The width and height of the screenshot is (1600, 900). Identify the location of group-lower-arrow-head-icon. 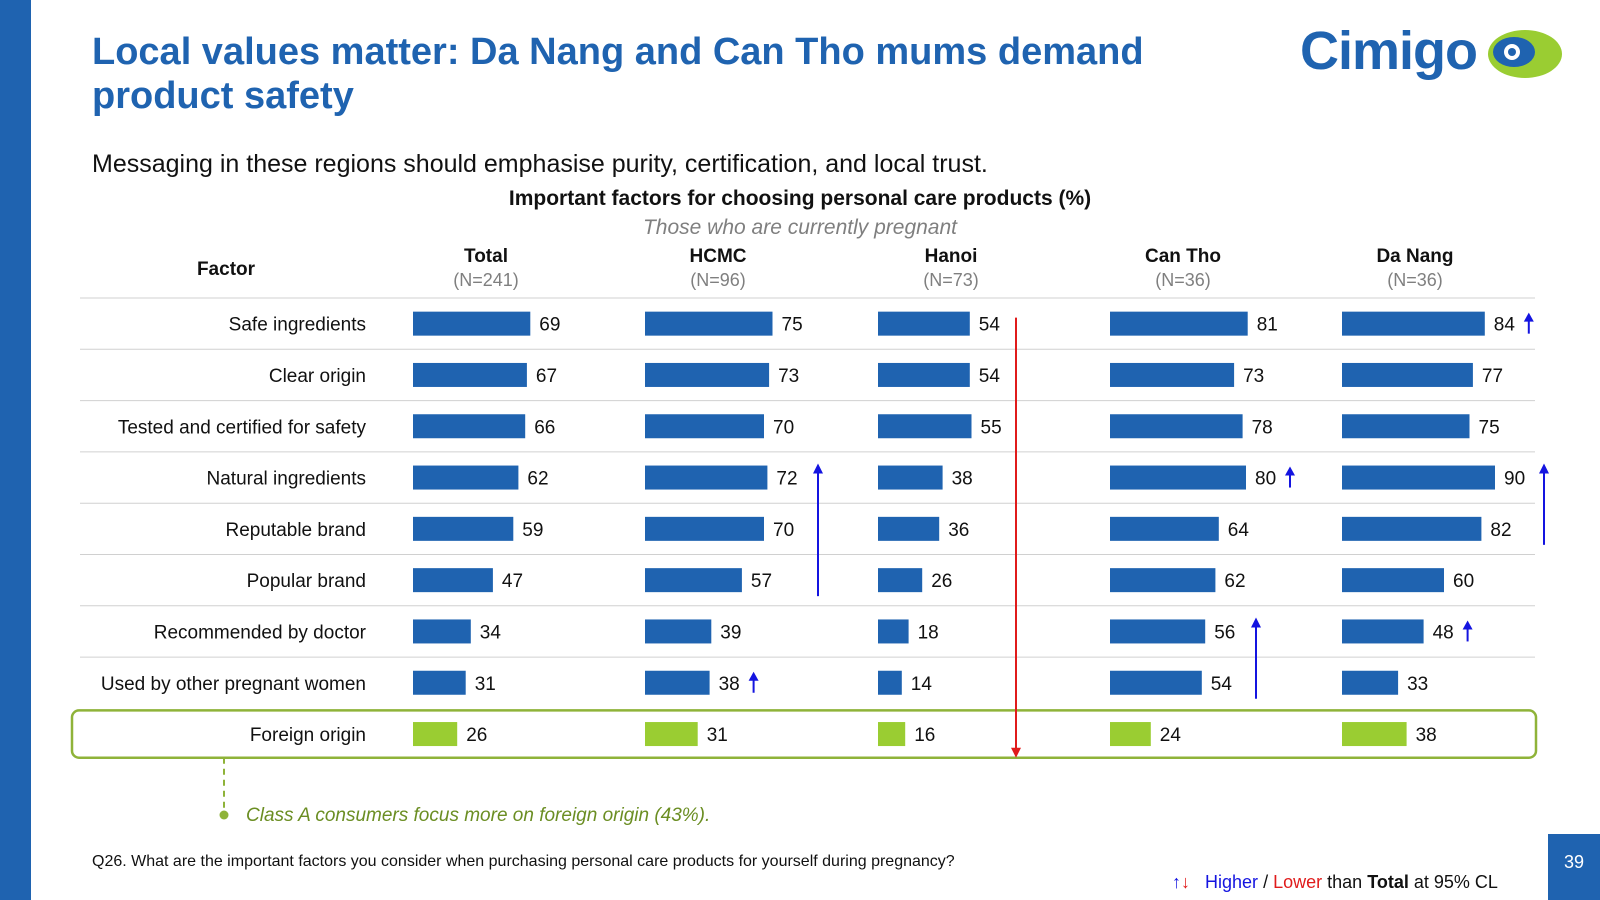
(1016, 752).